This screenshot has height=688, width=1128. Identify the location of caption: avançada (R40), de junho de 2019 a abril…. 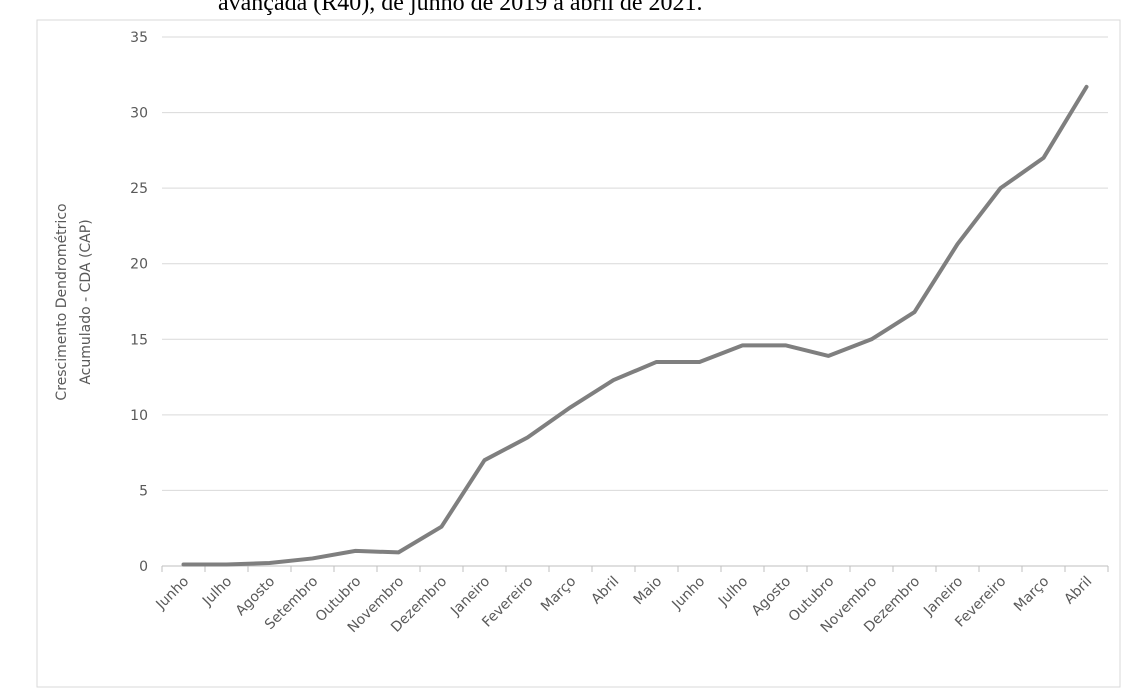
(460, 8).